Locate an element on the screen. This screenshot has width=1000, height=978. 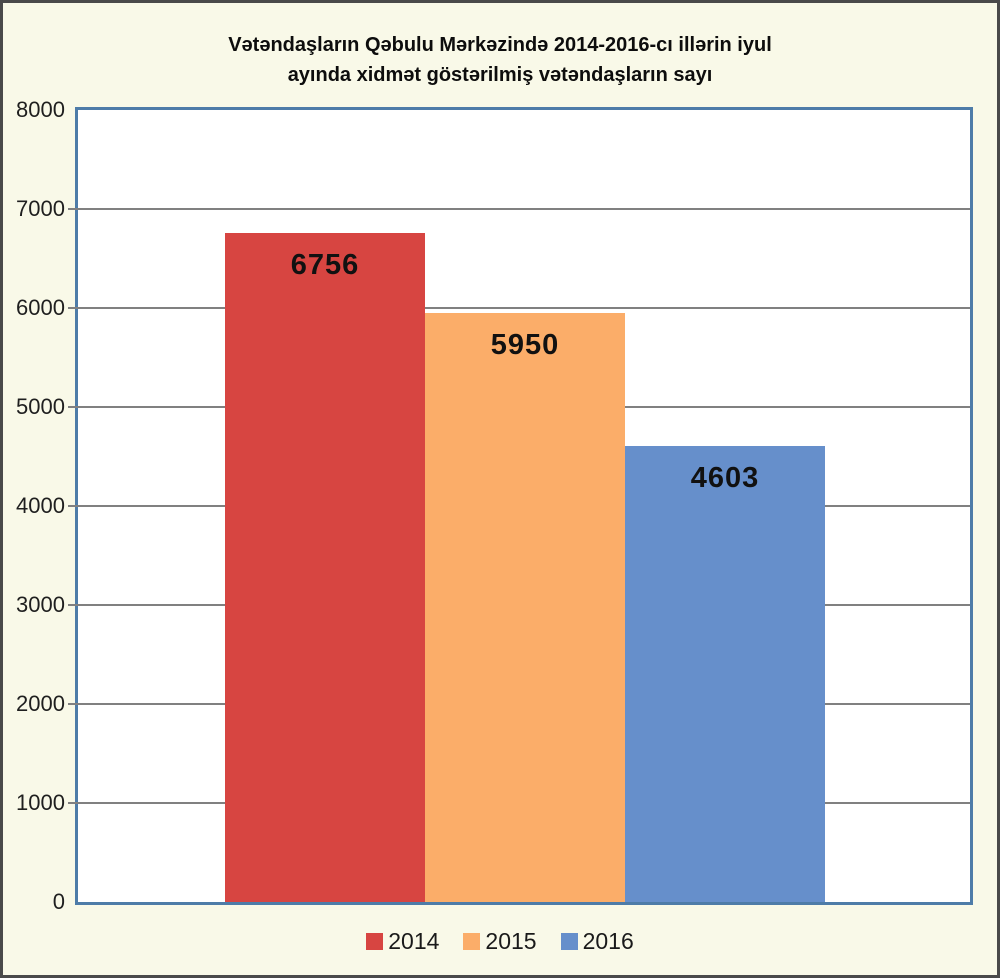
y-axis-label-2000: 2000 is located at coordinates (40, 703).